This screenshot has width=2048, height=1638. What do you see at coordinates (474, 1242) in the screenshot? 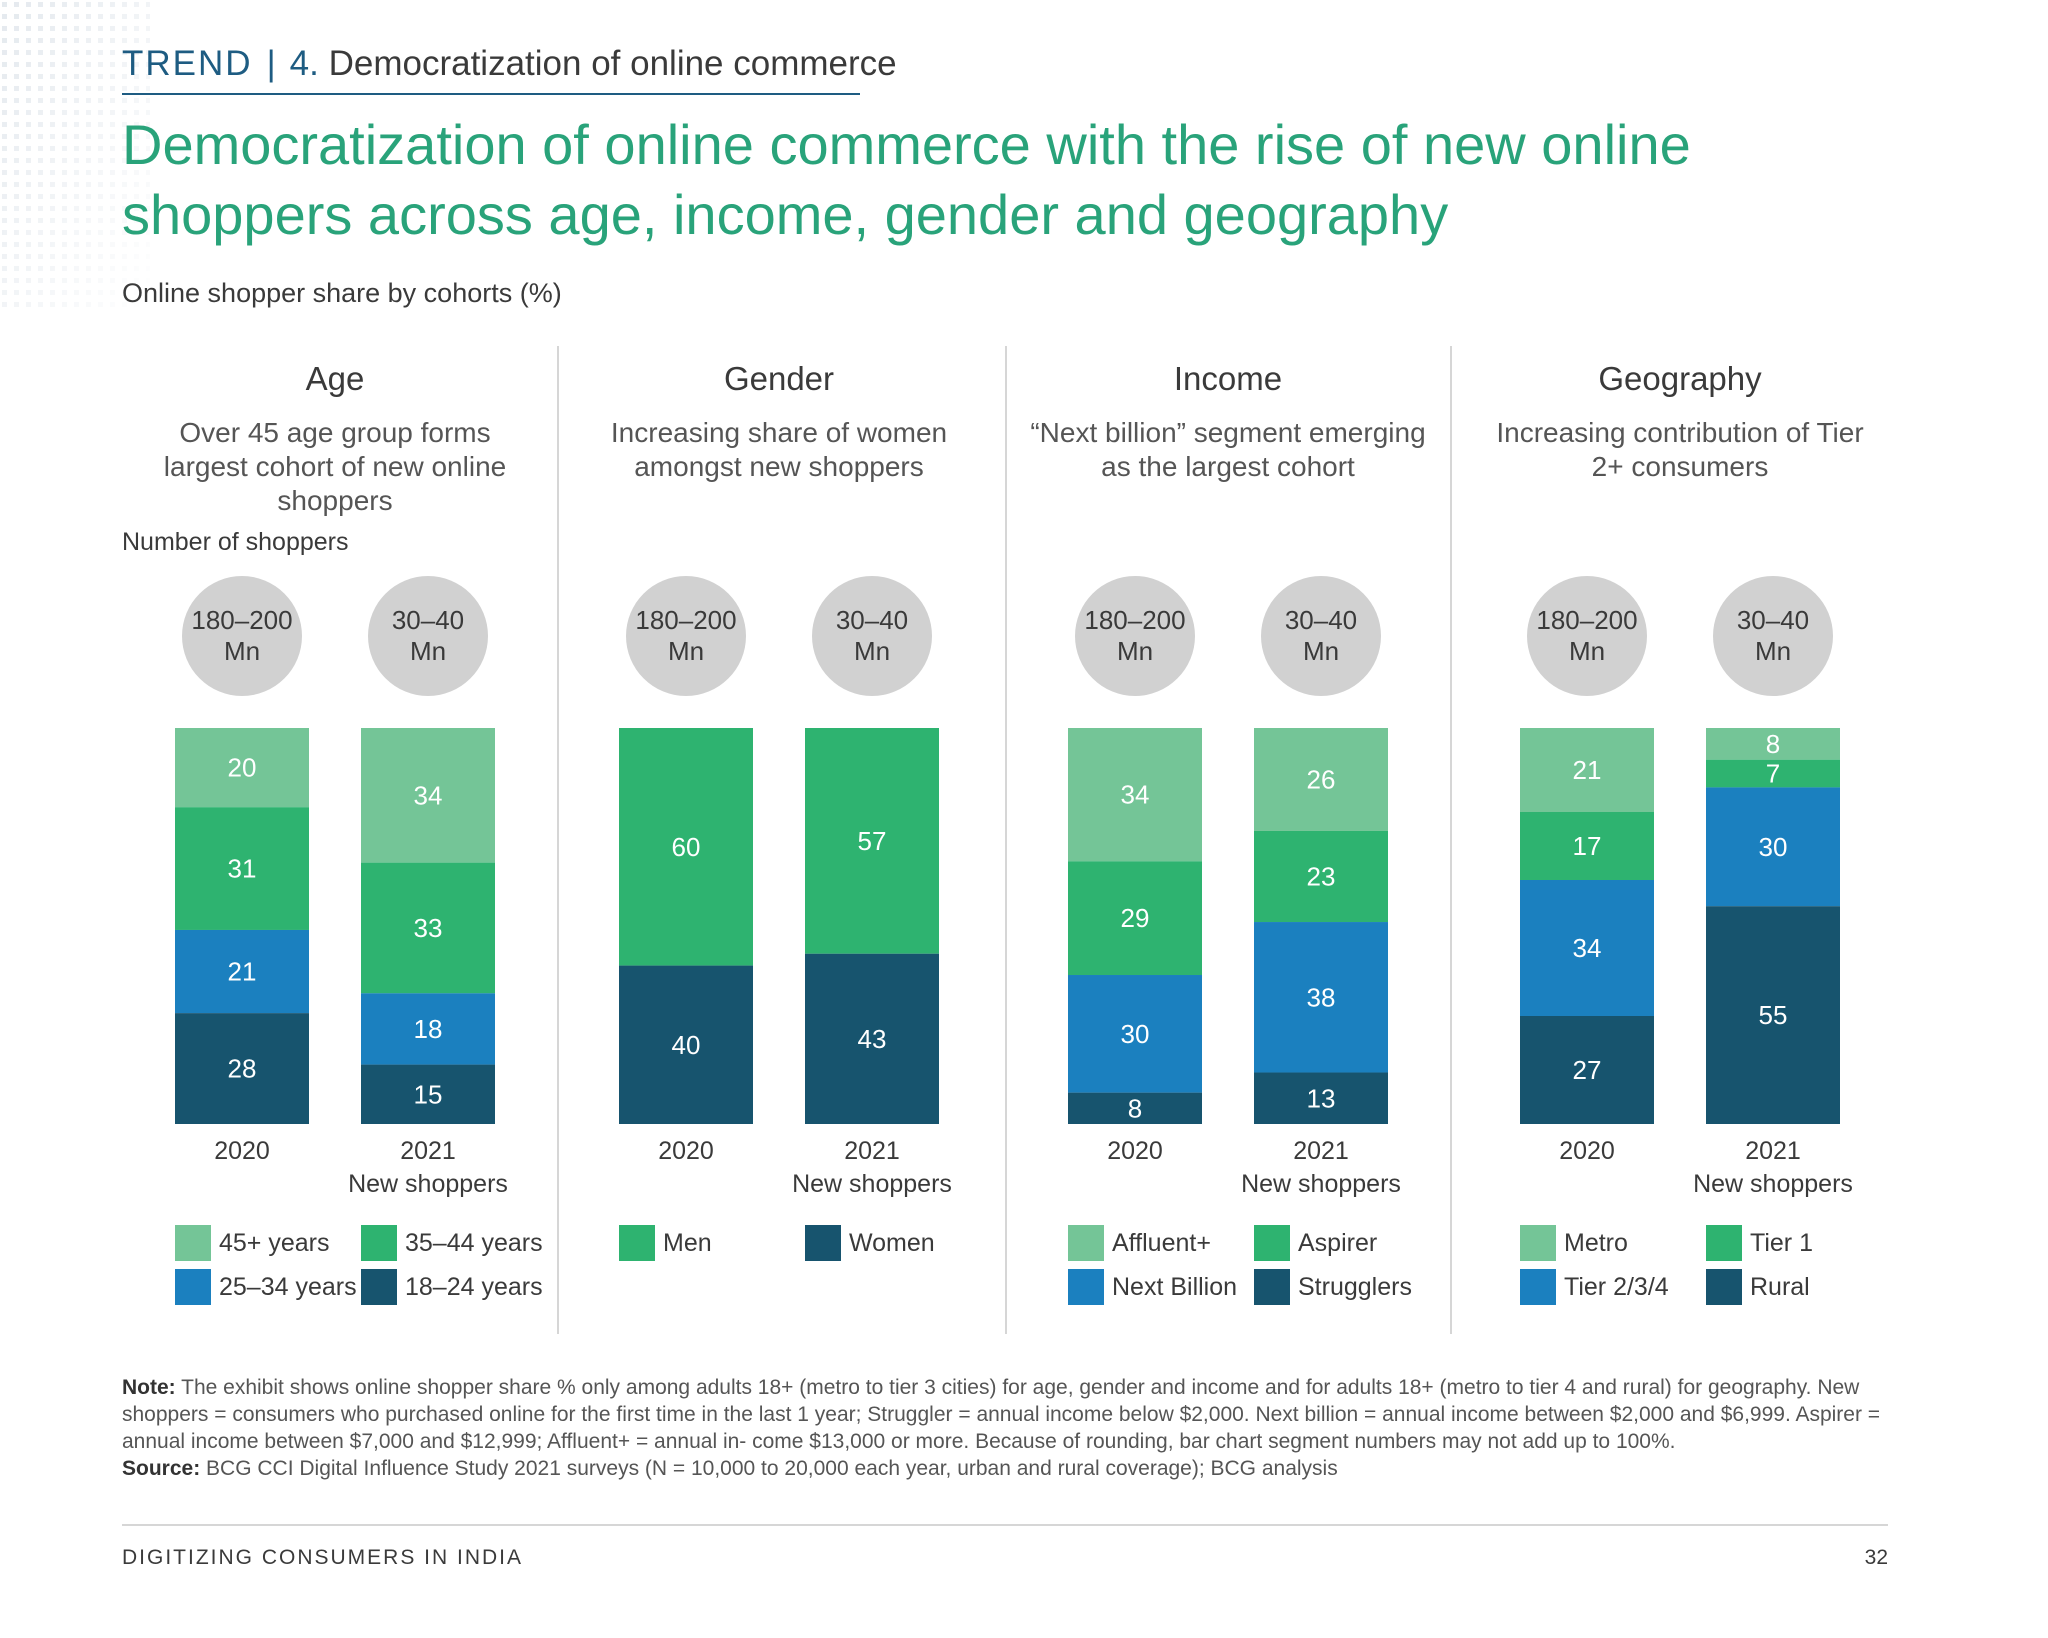
I see `legend-label: 35–44 years` at bounding box center [474, 1242].